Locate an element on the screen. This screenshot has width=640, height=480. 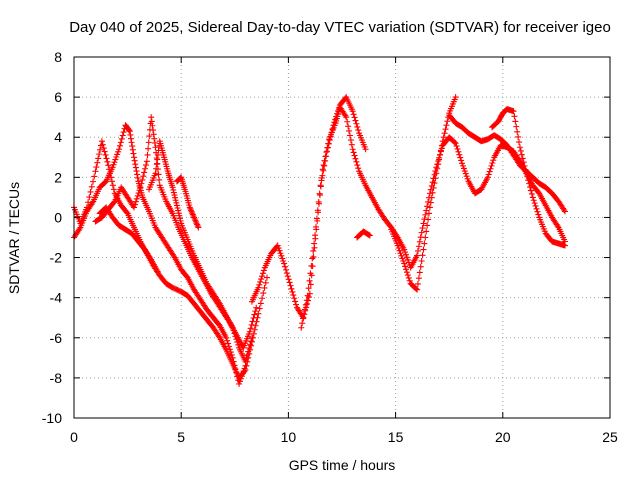
x-tick-label: 5 is located at coordinates (181, 437).